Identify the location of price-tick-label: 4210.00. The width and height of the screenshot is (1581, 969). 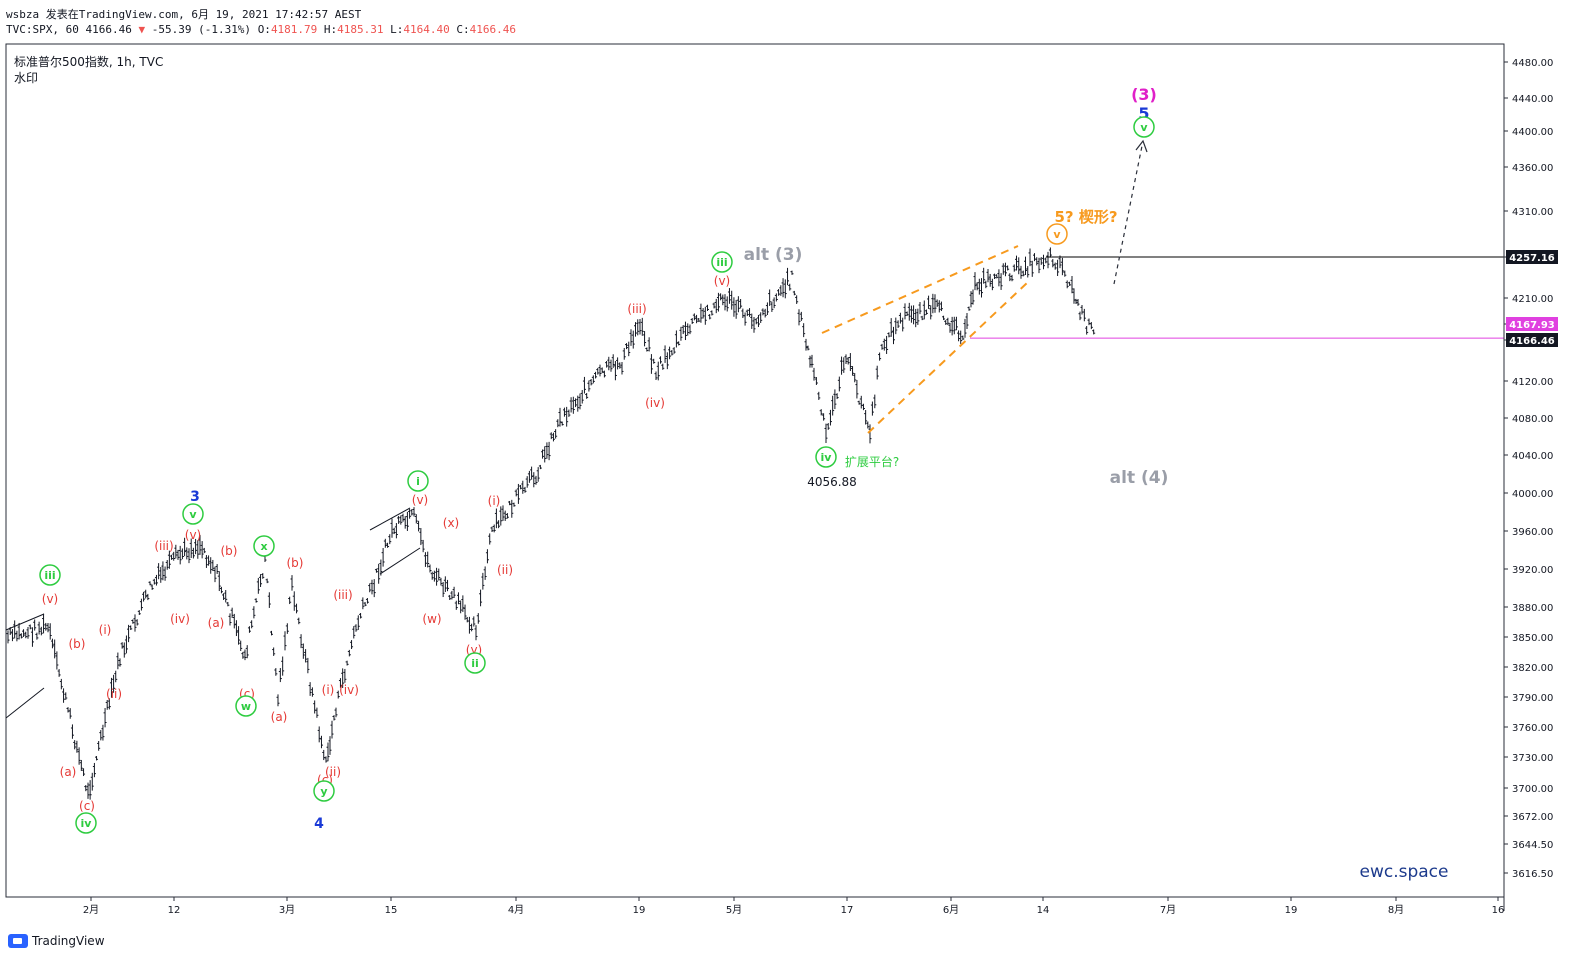
(1532, 299).